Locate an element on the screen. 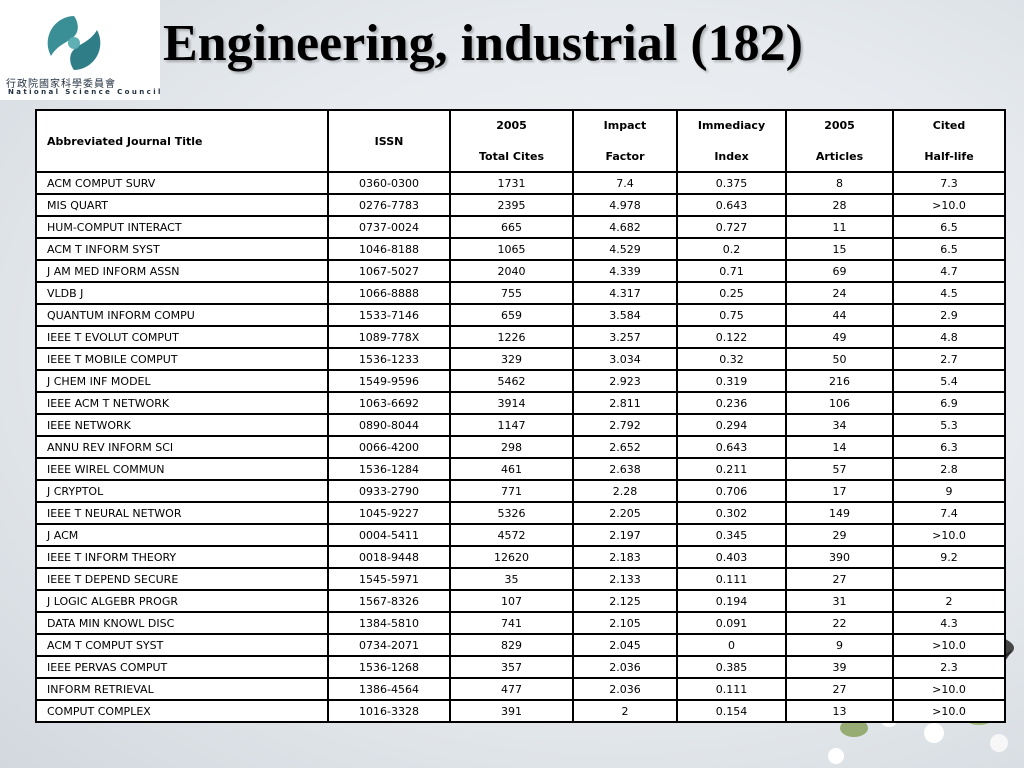 Image resolution: width=1024 pixels, height=768 pixels. impact-factor-cell: 2.638 is located at coordinates (625, 469).